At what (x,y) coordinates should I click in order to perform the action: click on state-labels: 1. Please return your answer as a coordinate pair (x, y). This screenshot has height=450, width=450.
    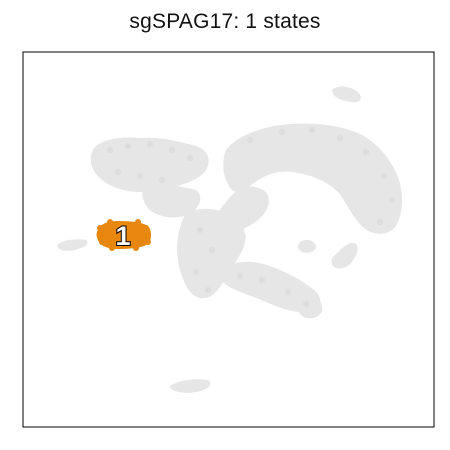
    Looking at the image, I should click on (122, 236).